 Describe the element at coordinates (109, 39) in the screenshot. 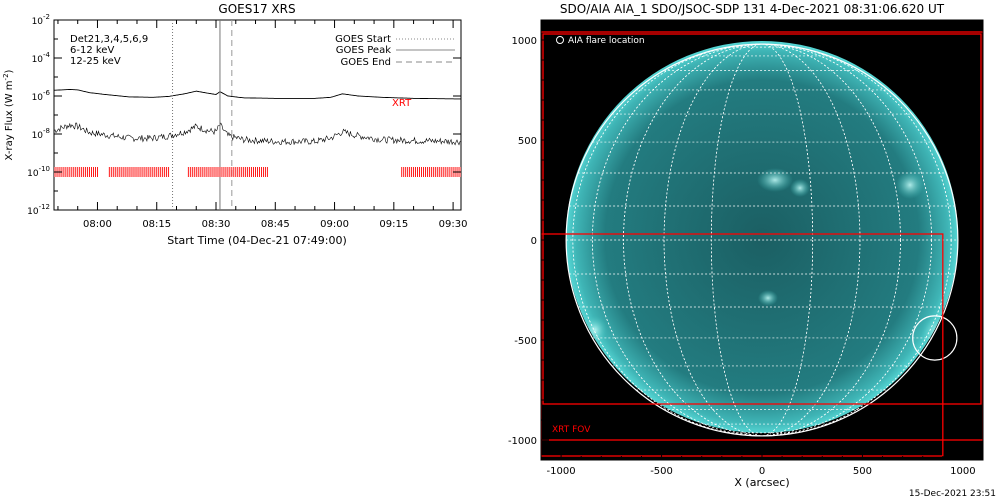

I see `detector-label: Det21,3,4,5,6,9` at that location.